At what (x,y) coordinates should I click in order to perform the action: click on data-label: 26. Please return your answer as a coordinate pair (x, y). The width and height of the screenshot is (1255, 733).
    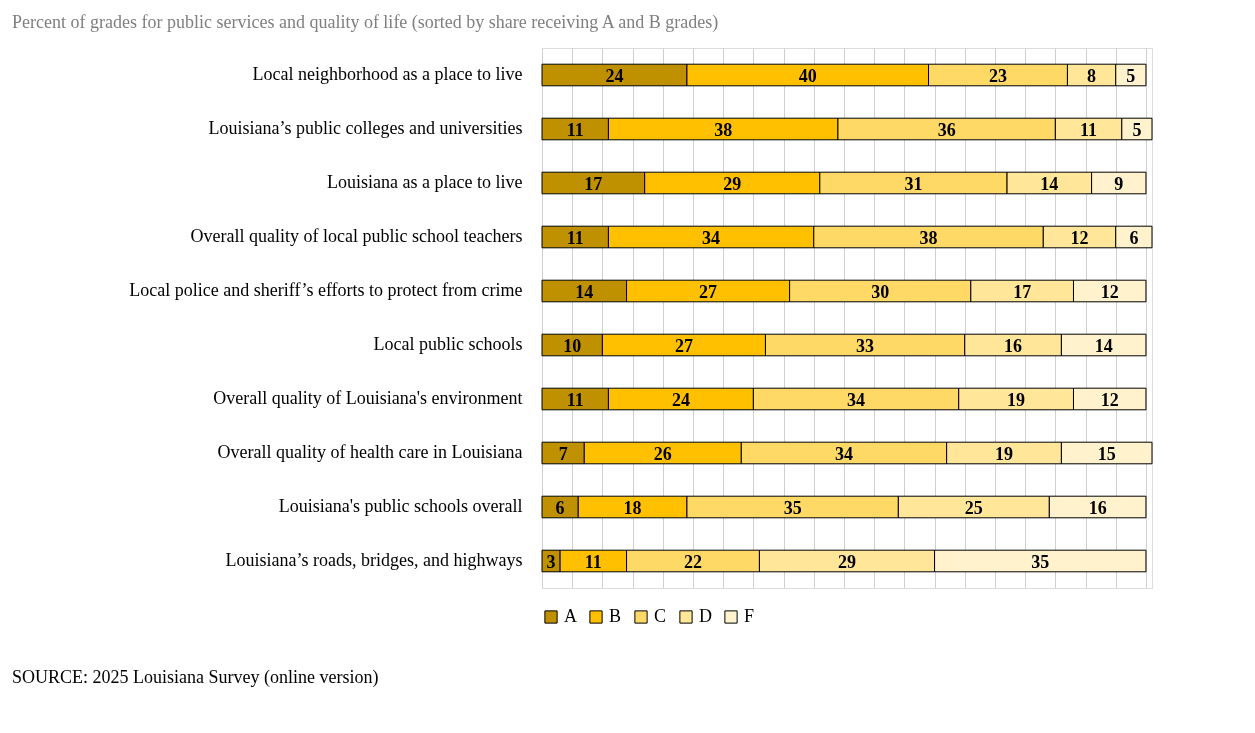
    Looking at the image, I should click on (662, 454).